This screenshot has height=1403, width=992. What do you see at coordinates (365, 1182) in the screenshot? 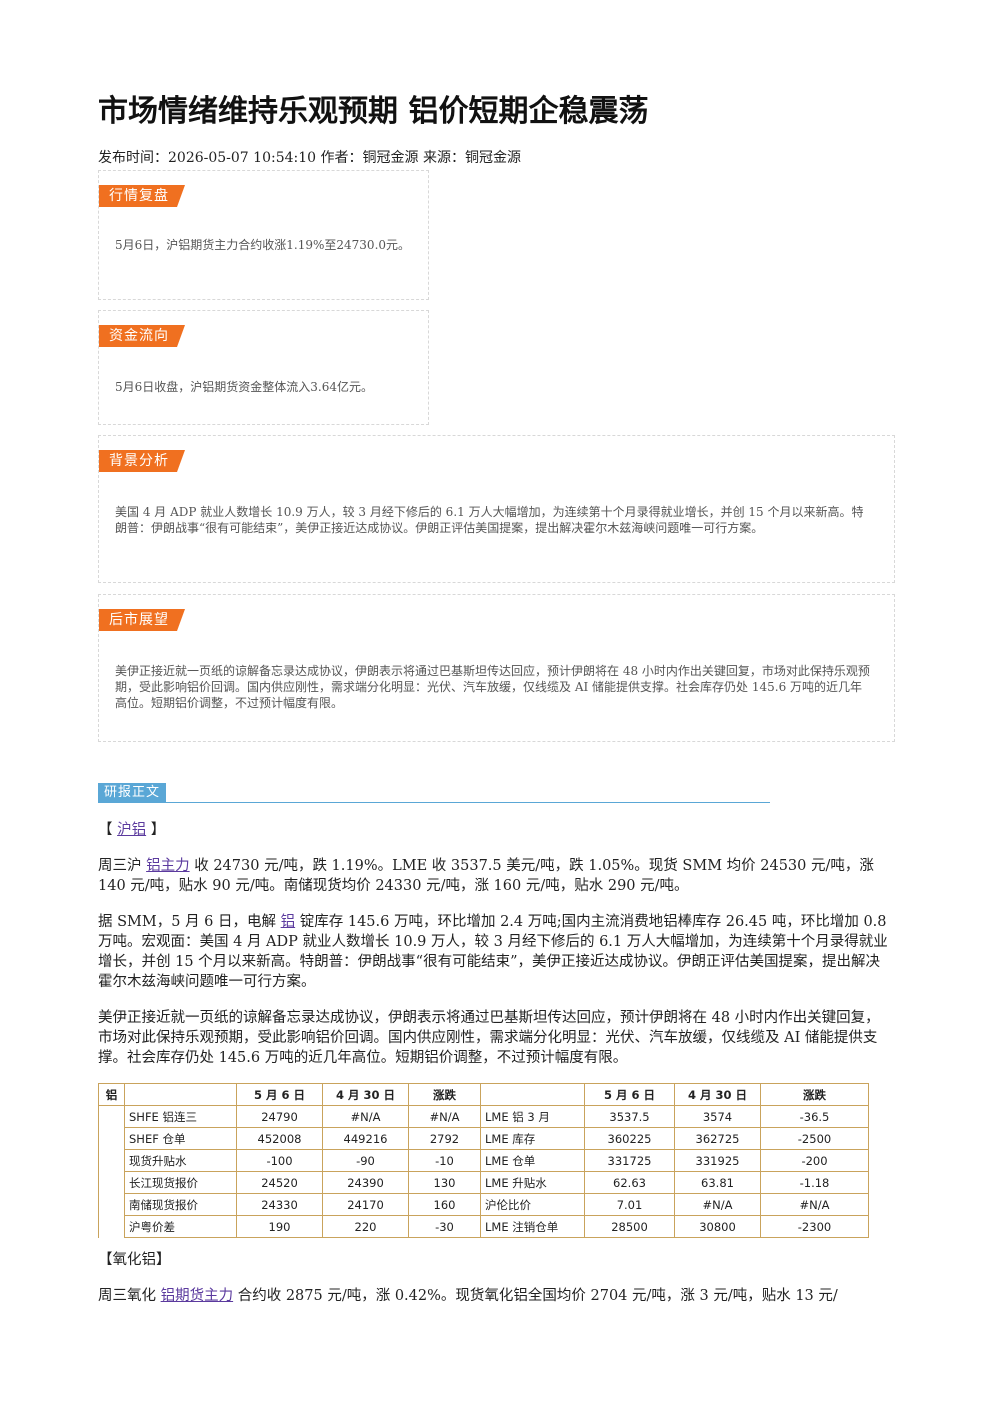
I see `table-cell: 24390` at bounding box center [365, 1182].